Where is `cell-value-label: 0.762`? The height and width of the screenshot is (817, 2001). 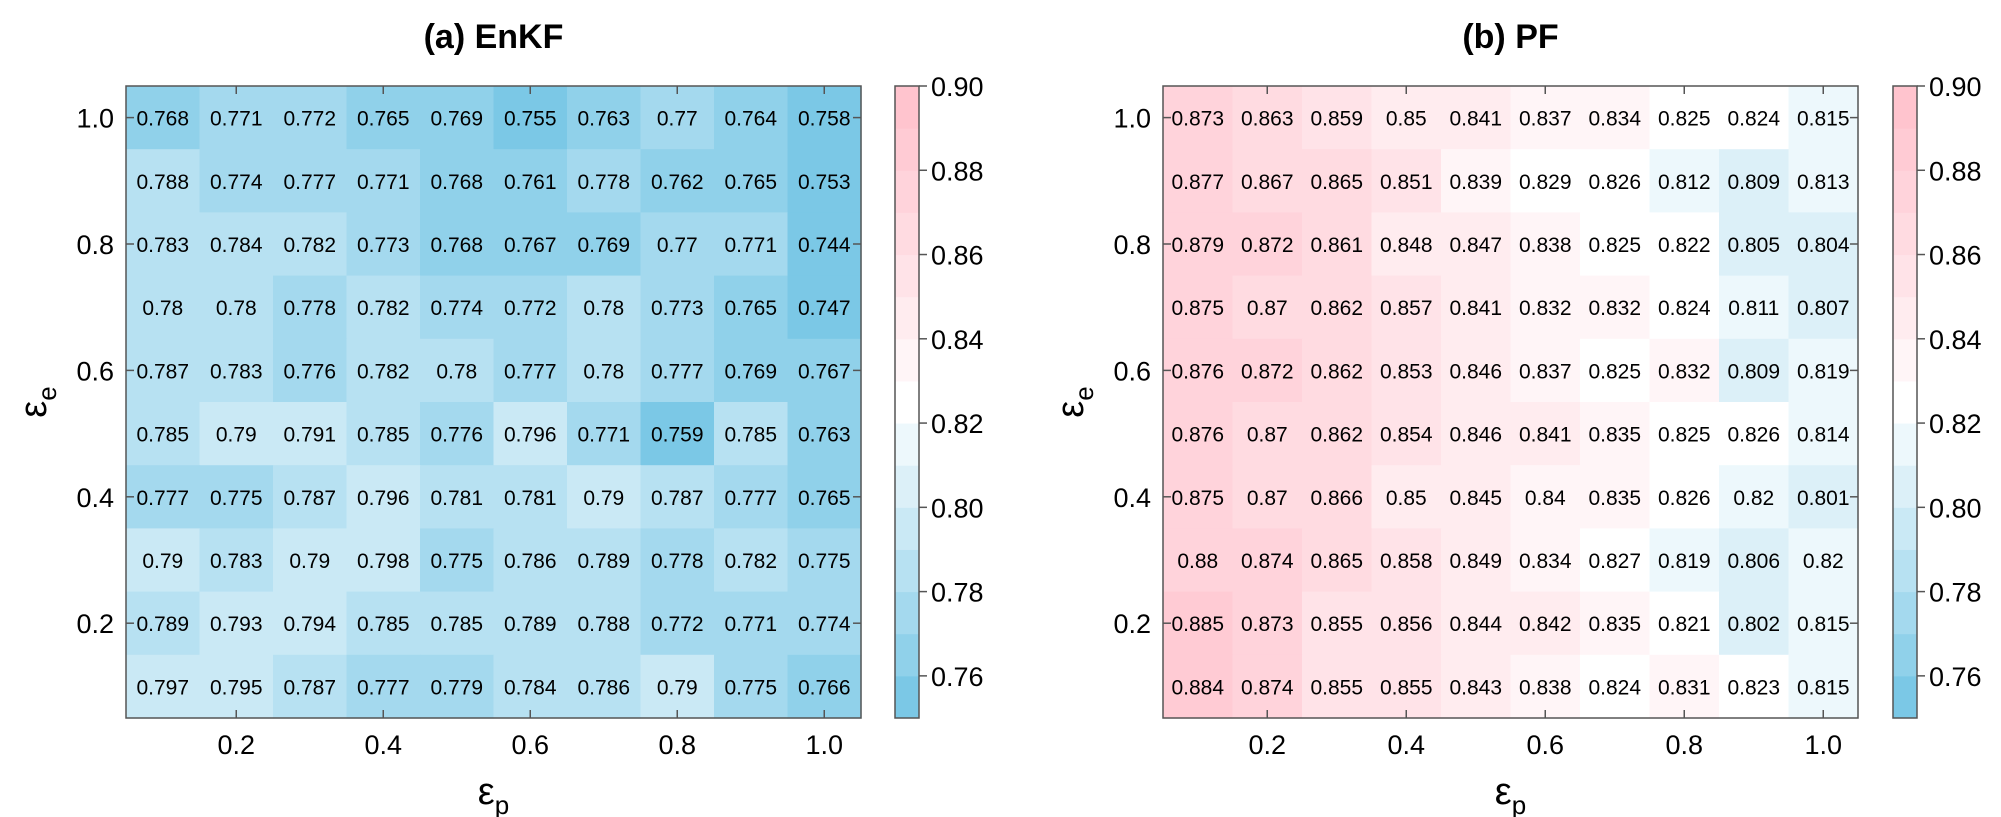
cell-value-label: 0.762 is located at coordinates (677, 182).